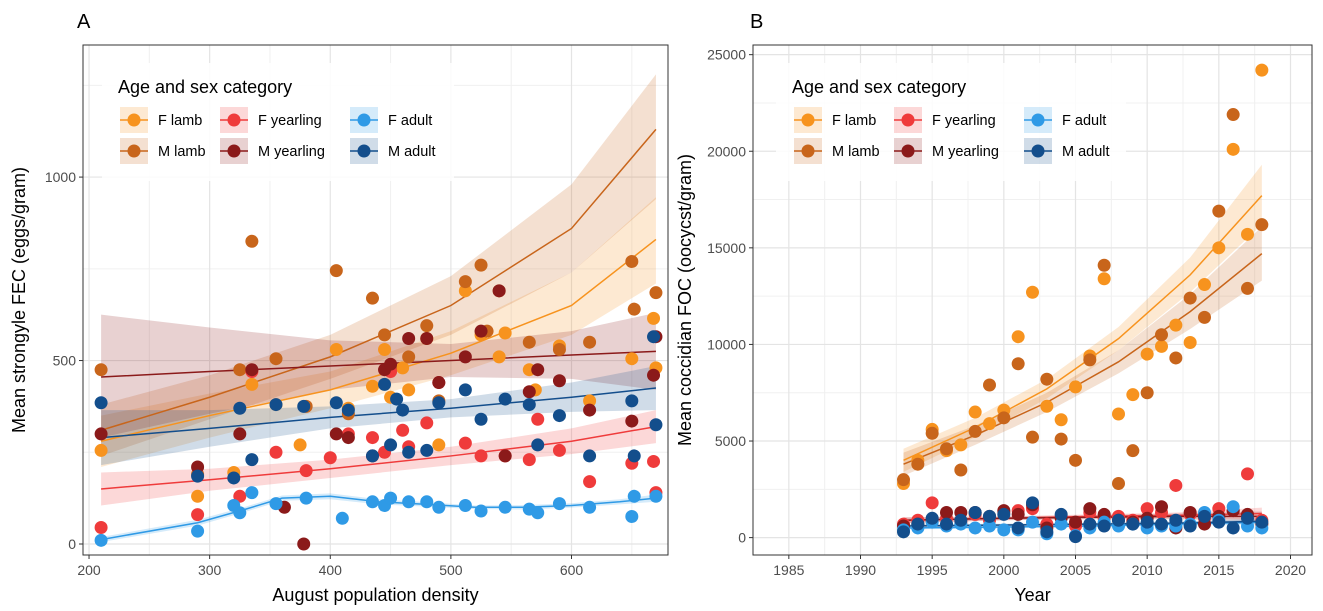 The width and height of the screenshot is (1323, 611). What do you see at coordinates (1290, 570) in the screenshot?
I see `x-tick-label: 2020` at bounding box center [1290, 570].